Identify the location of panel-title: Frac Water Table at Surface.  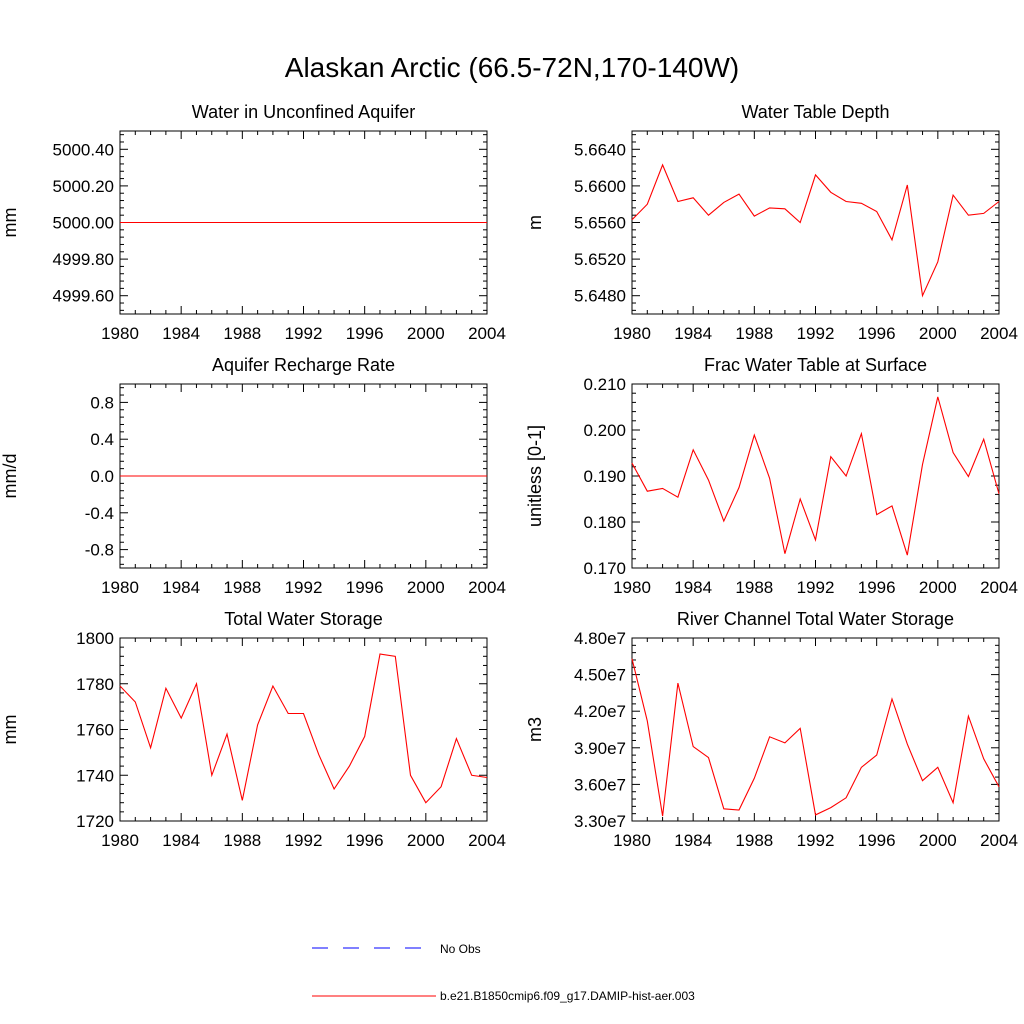
(815, 365).